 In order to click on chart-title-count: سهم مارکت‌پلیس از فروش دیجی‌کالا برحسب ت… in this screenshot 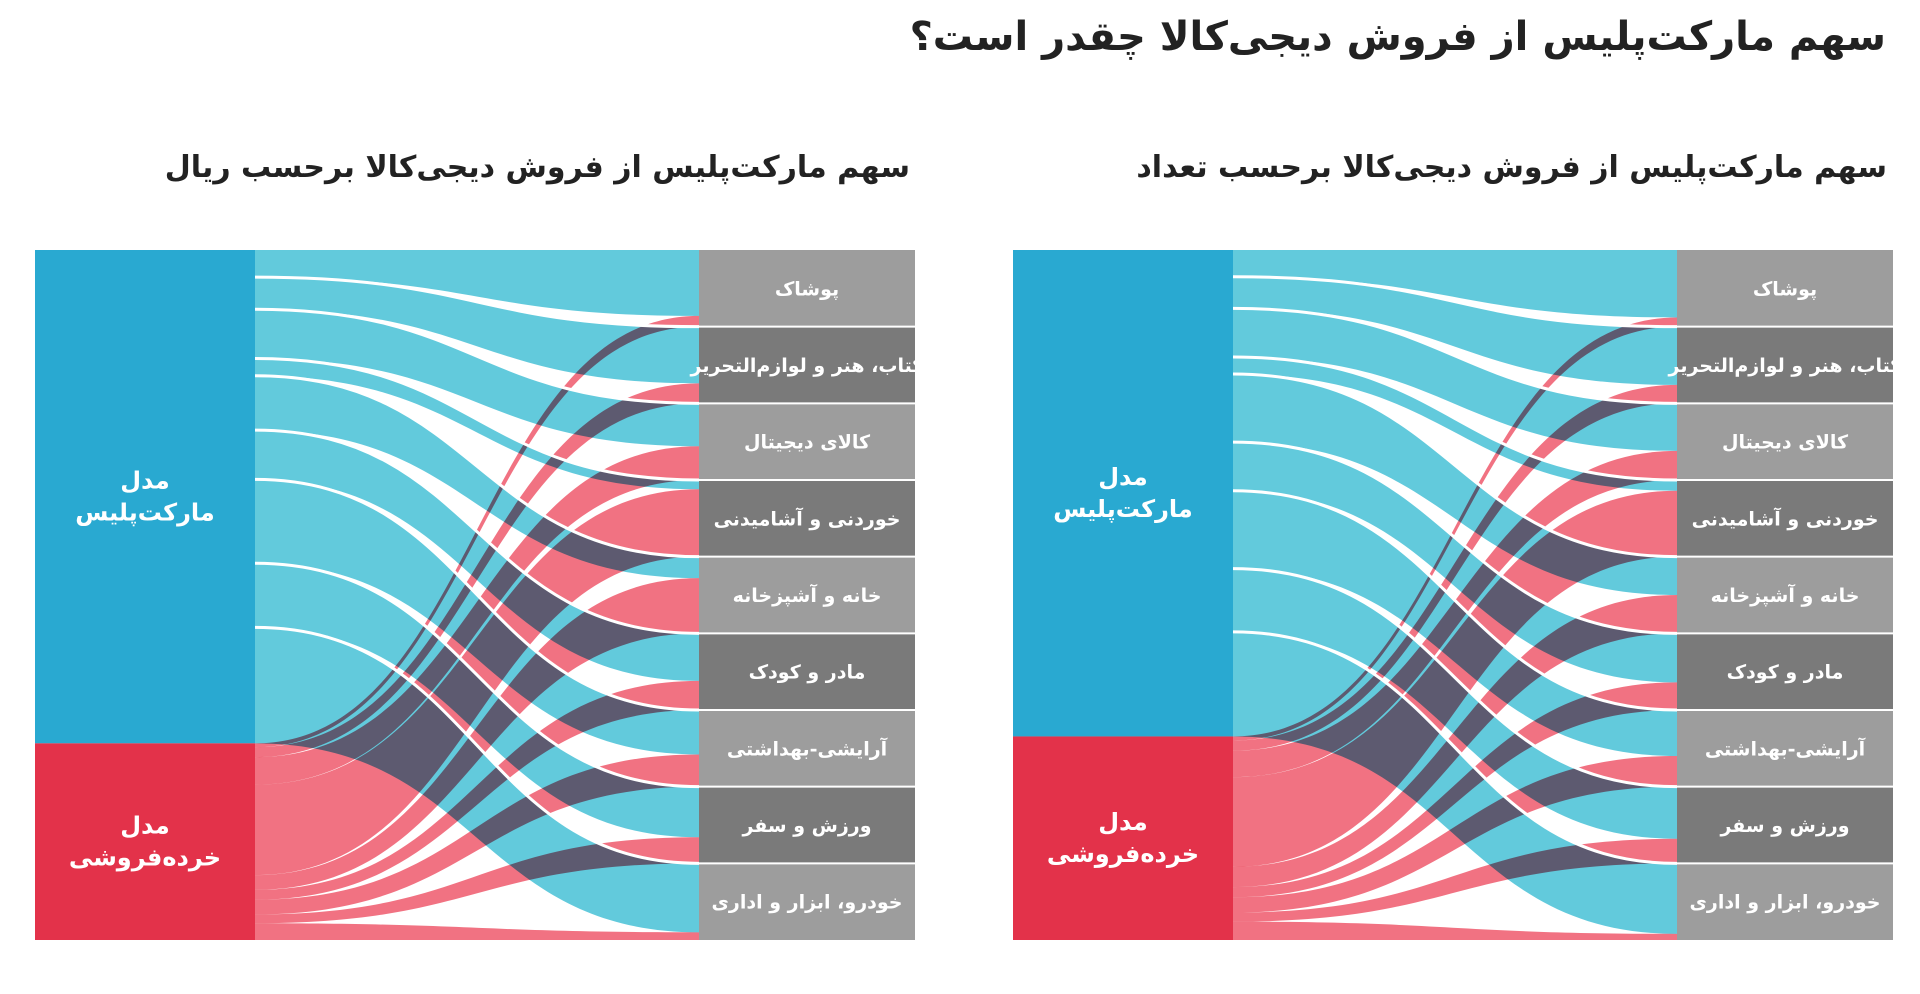, I will do `click(1511, 167)`.